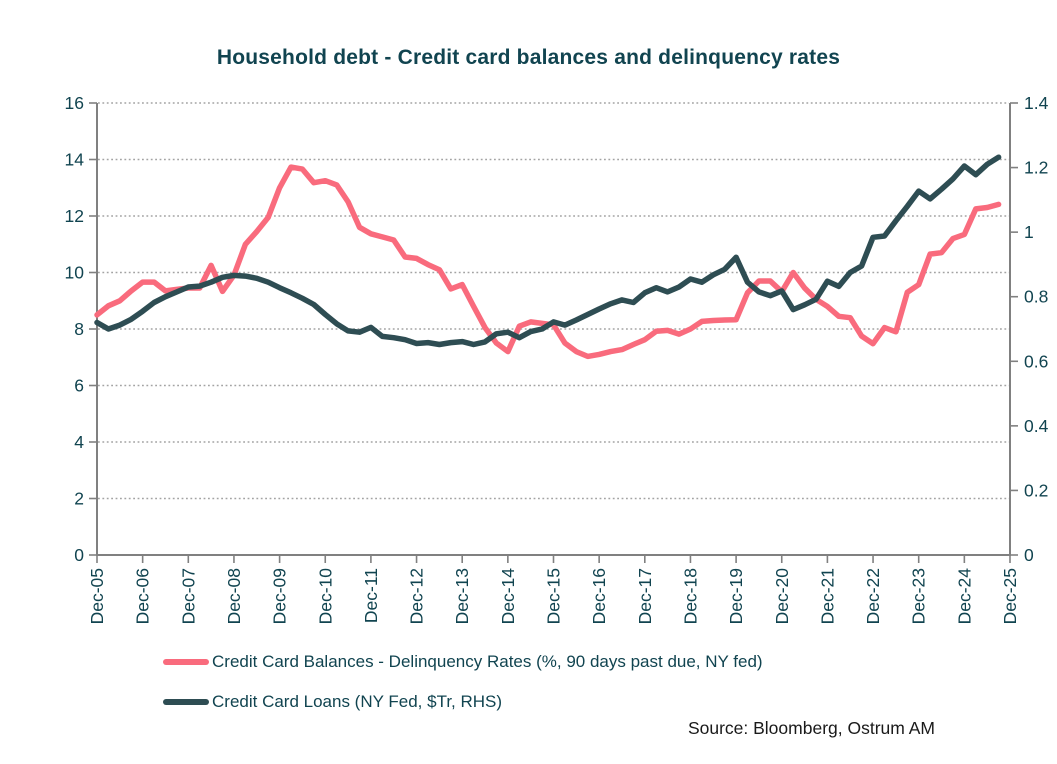 This screenshot has height=764, width=1057. I want to click on x-tick-label: Dec-13, so click(462, 596).